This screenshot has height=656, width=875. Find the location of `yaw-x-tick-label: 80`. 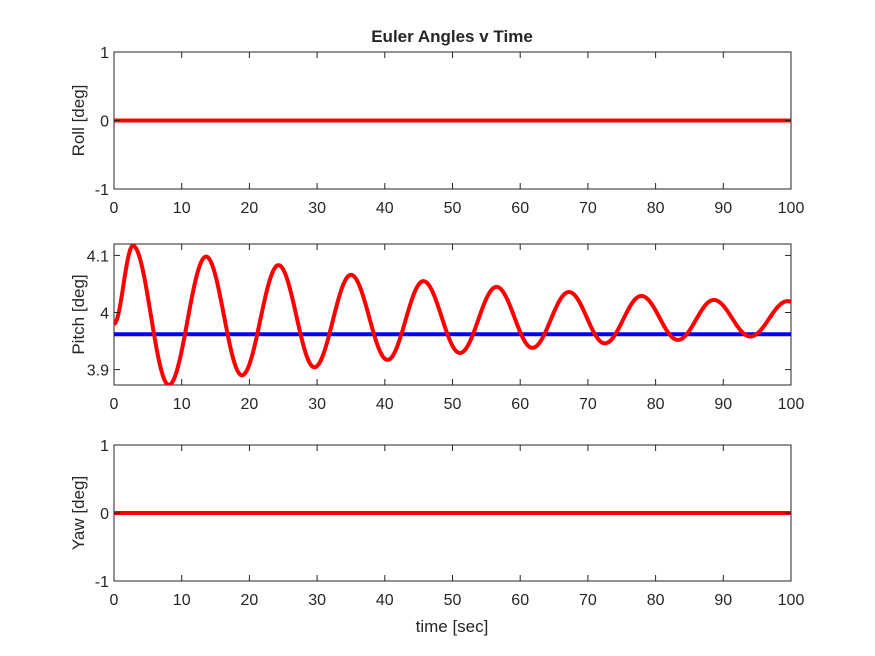

yaw-x-tick-label: 80 is located at coordinates (656, 600).